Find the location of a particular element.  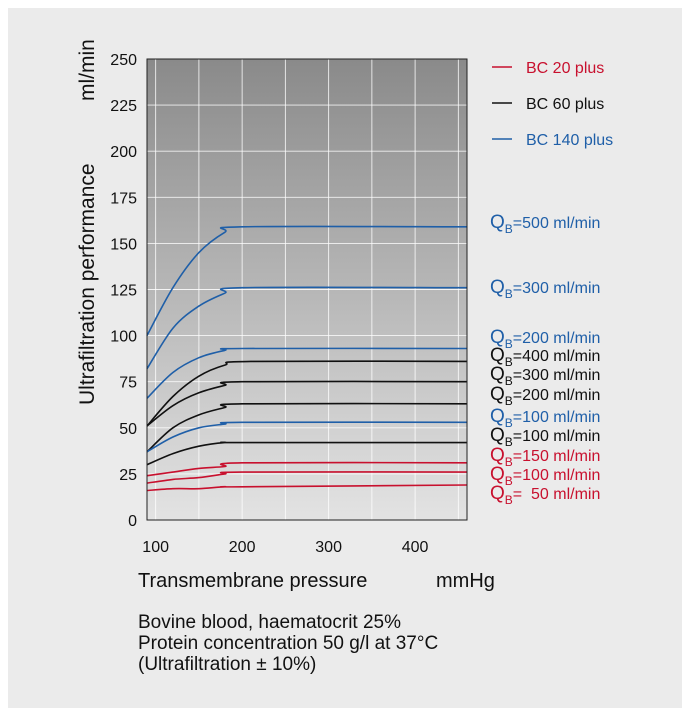

y-tick-label: 50 is located at coordinates (128, 429).